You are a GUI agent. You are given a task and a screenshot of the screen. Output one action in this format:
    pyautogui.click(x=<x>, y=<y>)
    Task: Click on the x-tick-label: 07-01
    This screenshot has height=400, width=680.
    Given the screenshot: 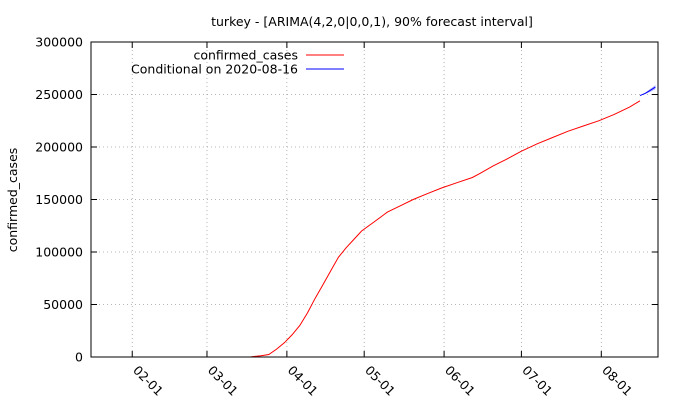 What is the action you would take?
    pyautogui.click(x=537, y=381)
    